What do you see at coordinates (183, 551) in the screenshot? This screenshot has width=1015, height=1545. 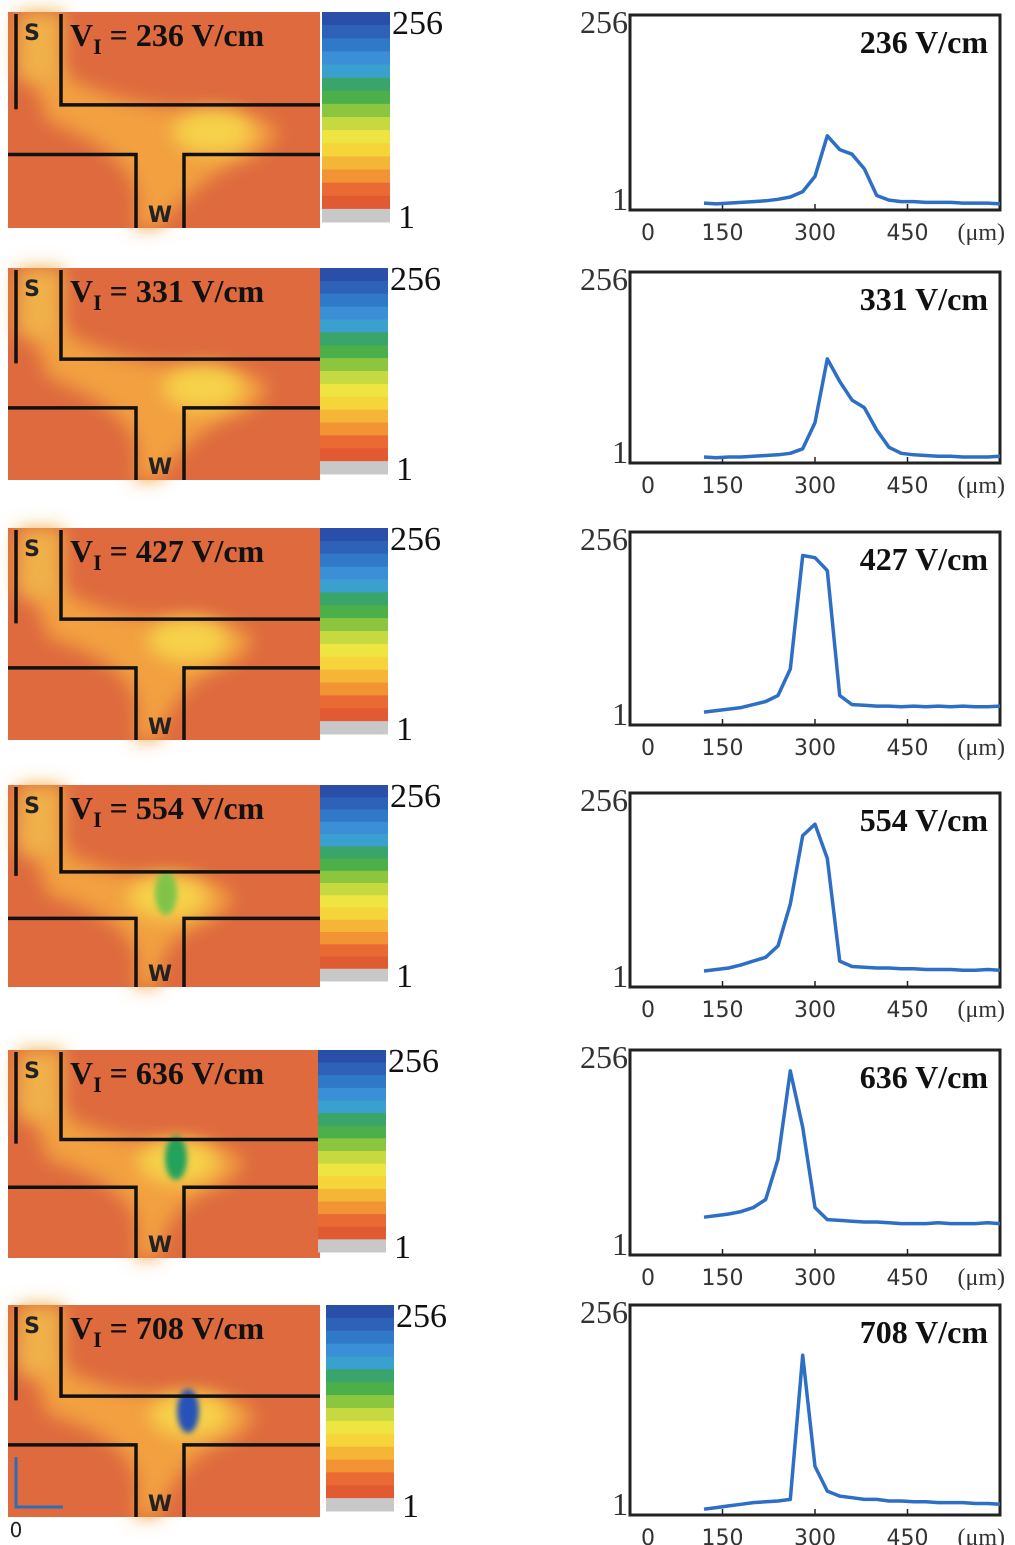 I see `field-text: = 427 V/cm` at bounding box center [183, 551].